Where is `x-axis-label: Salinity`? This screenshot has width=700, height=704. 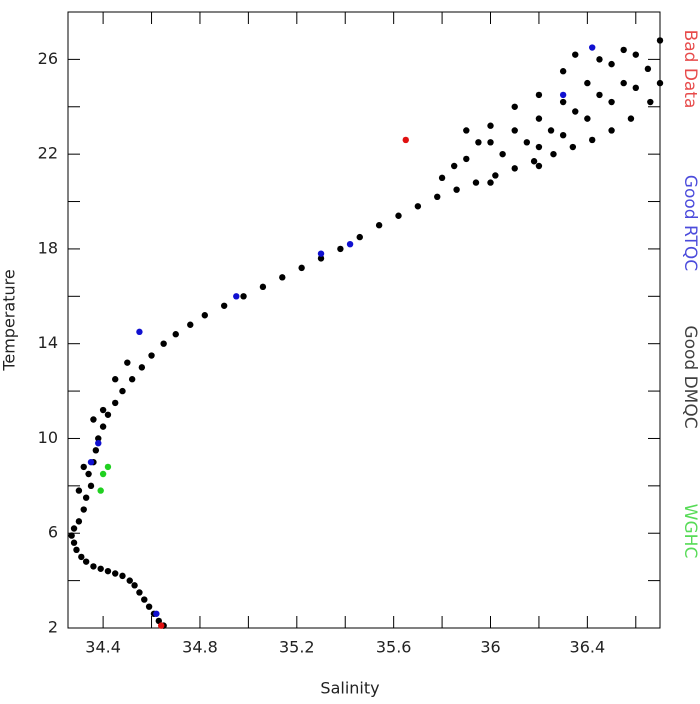
x-axis-label: Salinity is located at coordinates (349, 688).